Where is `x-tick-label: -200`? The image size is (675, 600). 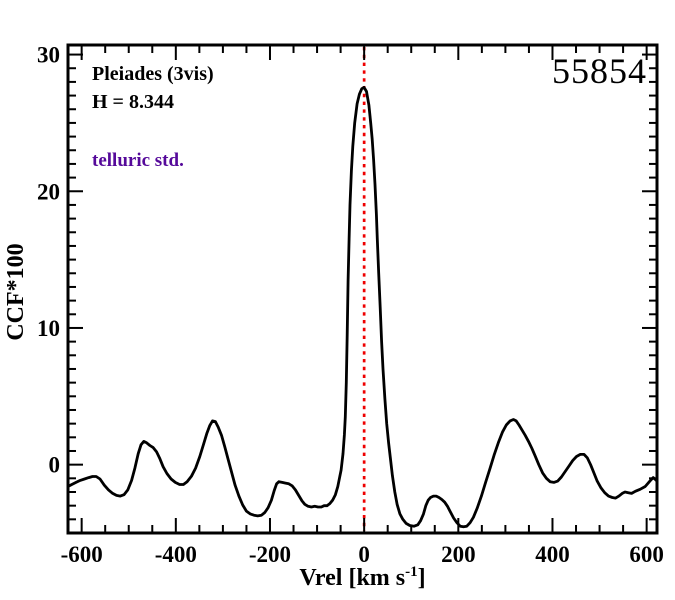
x-tick-label: -200 is located at coordinates (270, 554).